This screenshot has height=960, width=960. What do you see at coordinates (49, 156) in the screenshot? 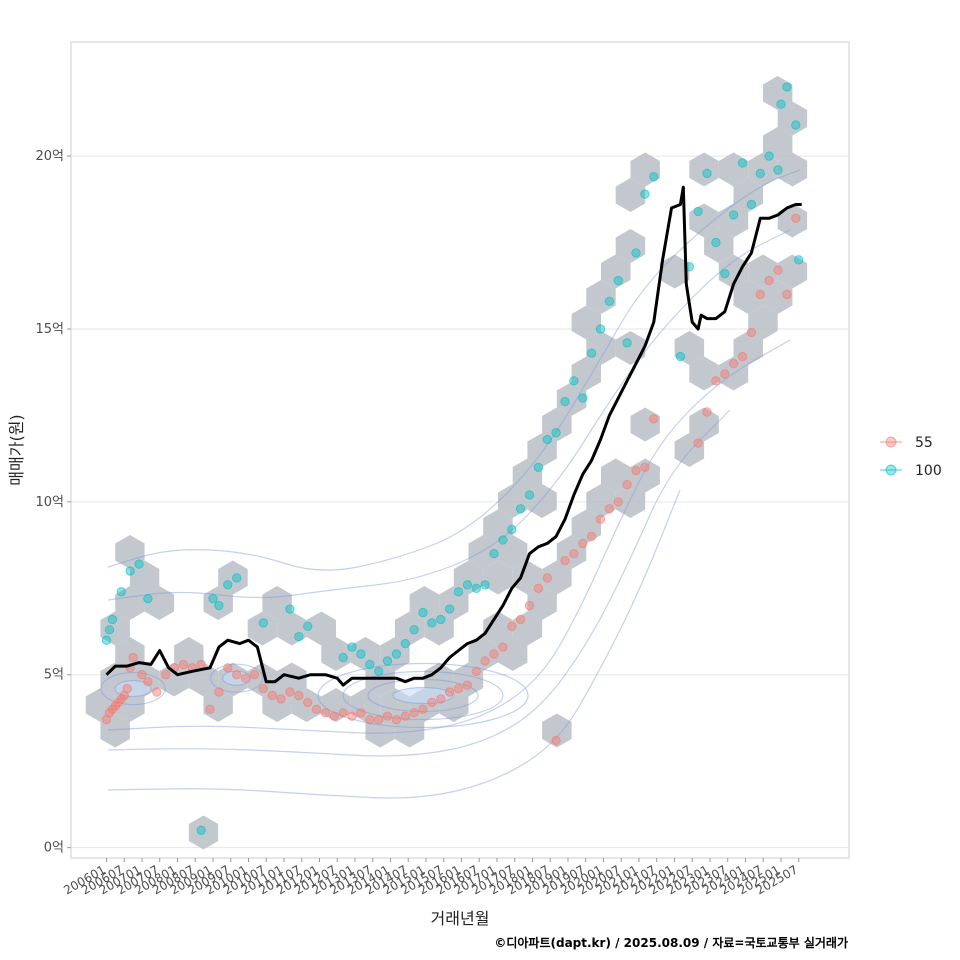
I see `y-tick-label: 20억` at bounding box center [49, 156].